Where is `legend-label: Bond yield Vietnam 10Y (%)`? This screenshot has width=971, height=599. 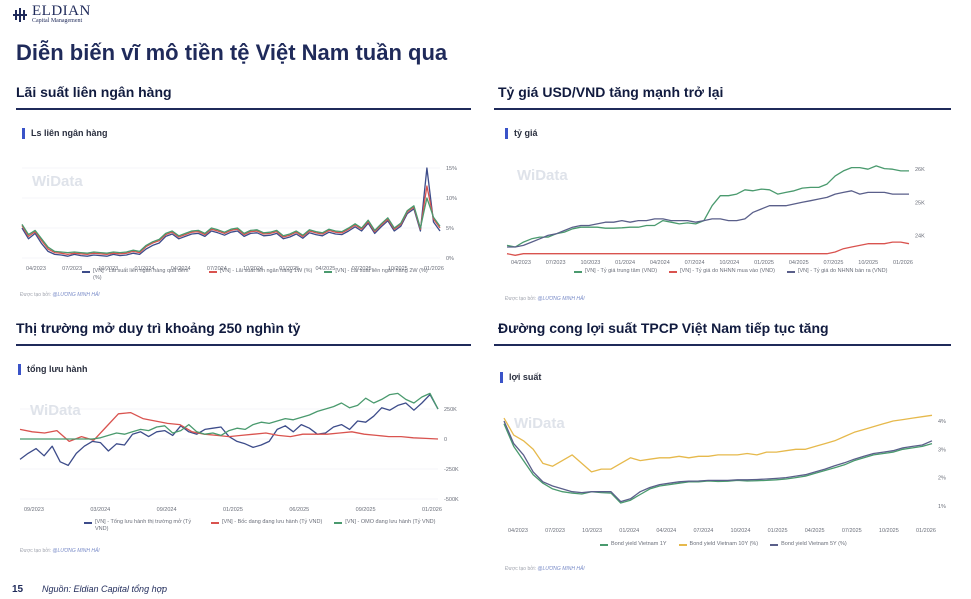 legend-label: Bond yield Vietnam 10Y (%) is located at coordinates (724, 544).